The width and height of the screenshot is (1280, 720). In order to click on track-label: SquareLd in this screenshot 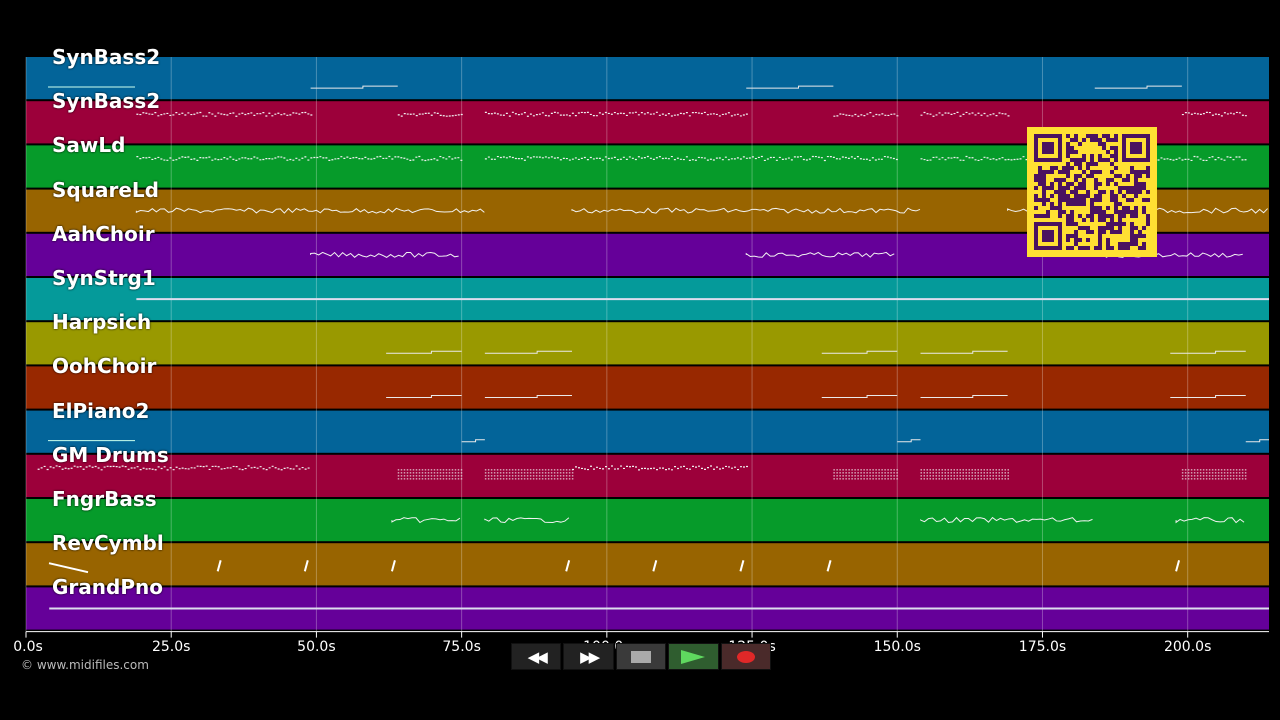, I will do `click(105, 189)`.